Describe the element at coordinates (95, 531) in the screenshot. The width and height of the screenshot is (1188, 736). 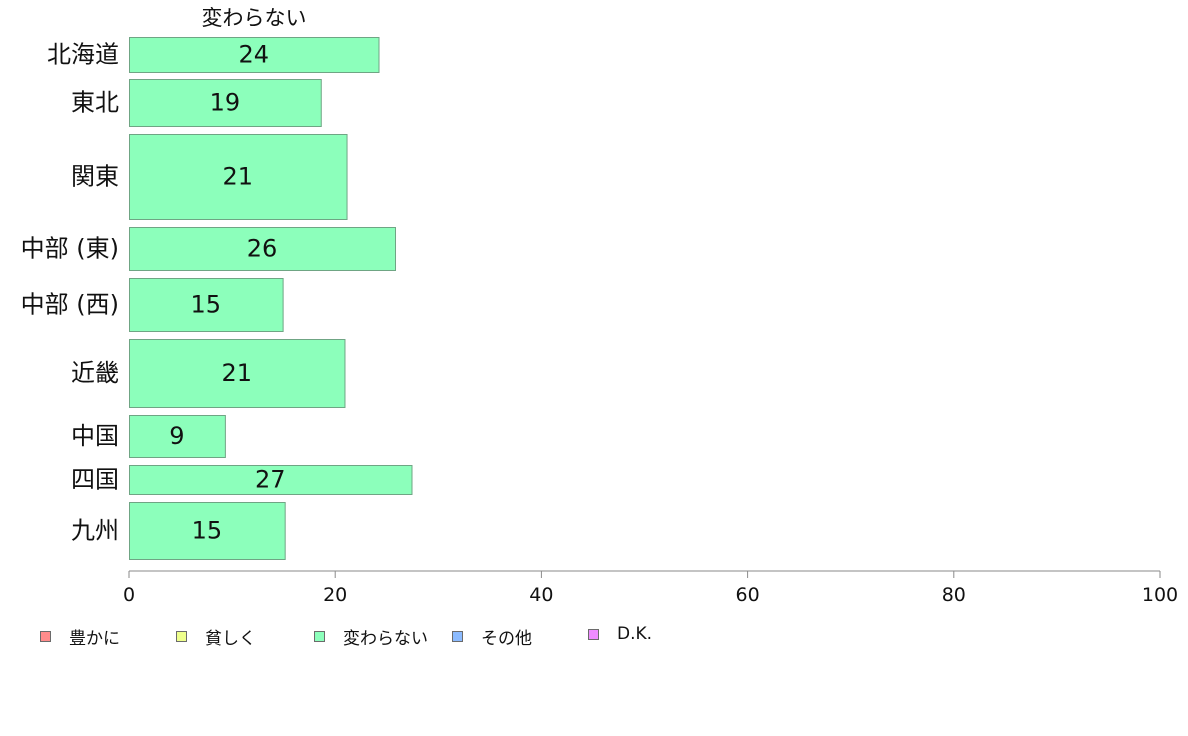
I see `category-label: 九州` at that location.